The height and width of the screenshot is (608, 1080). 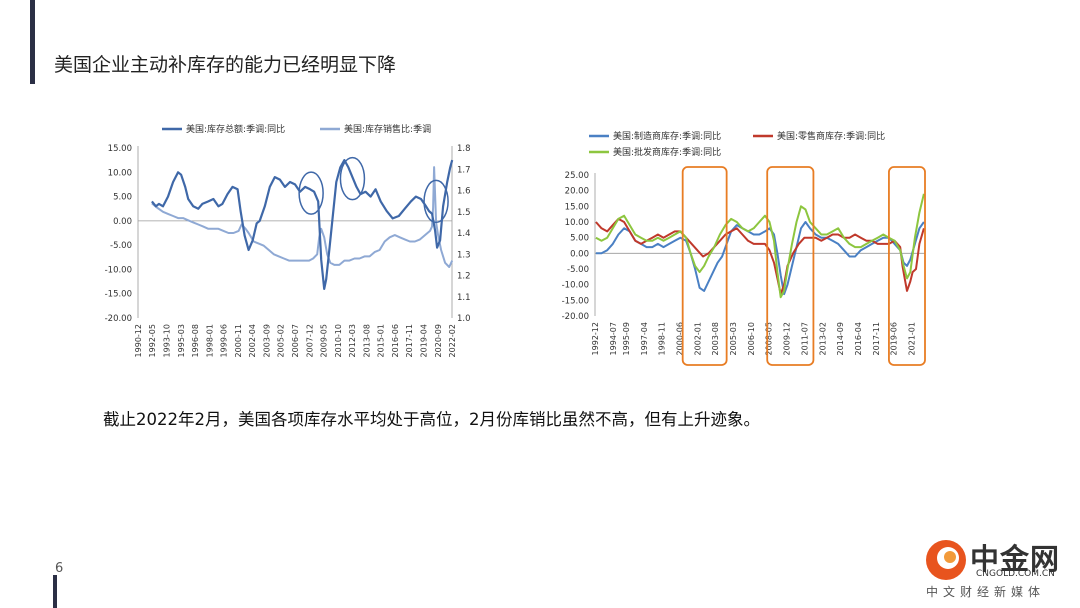 I want to click on logo-subtitle: 中文财经新媒体, so click(x=986, y=592).